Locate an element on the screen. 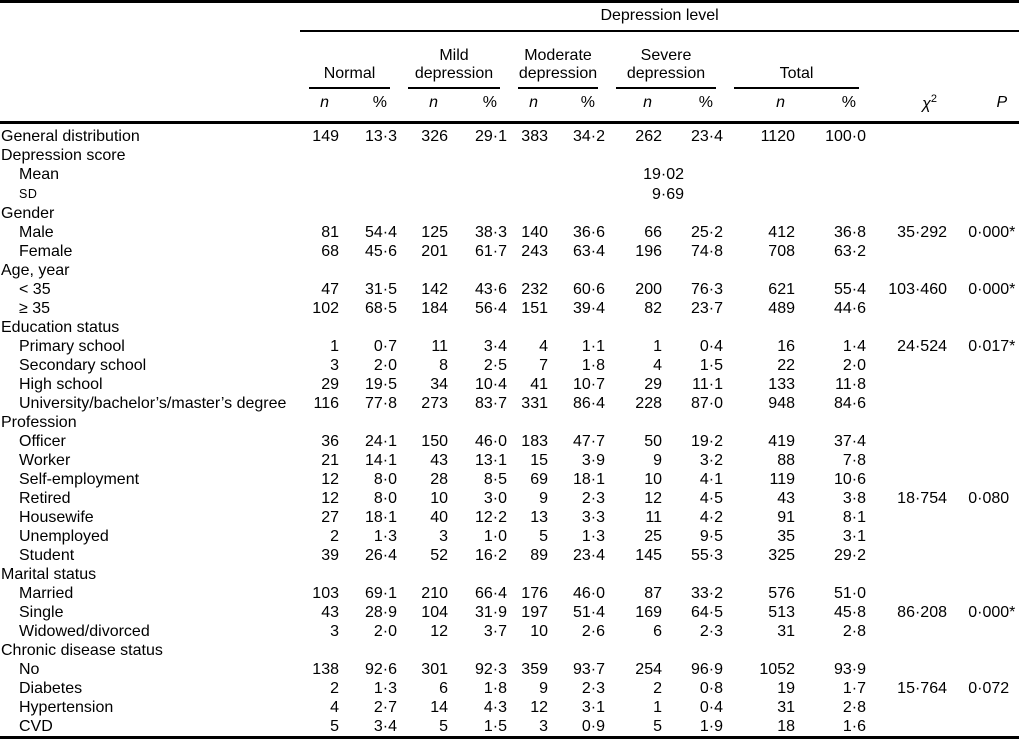 The width and height of the screenshot is (1019, 746). cell-total-pct is located at coordinates (832, 650).